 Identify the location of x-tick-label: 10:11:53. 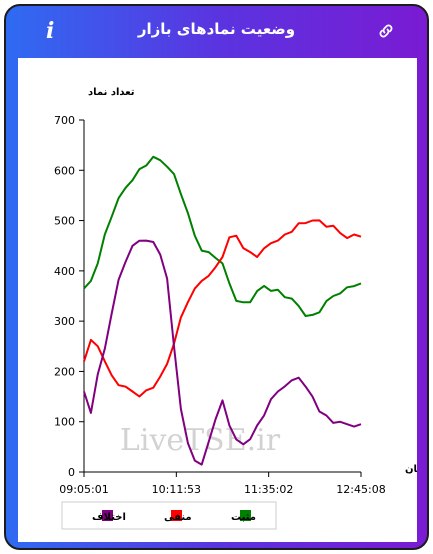
(176, 489).